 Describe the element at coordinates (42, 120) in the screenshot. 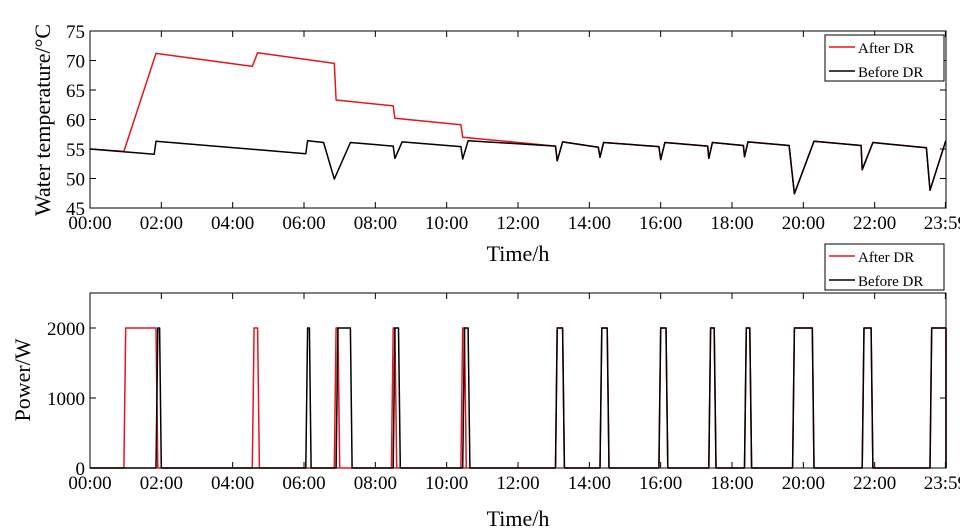

I see `y-axis-label: Water temperature/°C` at that location.